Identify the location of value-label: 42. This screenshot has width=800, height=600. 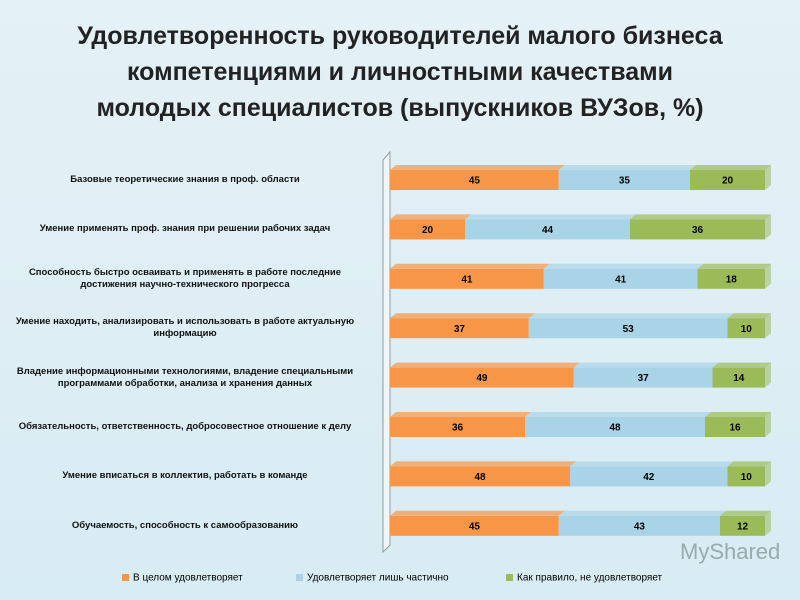
(649, 477).